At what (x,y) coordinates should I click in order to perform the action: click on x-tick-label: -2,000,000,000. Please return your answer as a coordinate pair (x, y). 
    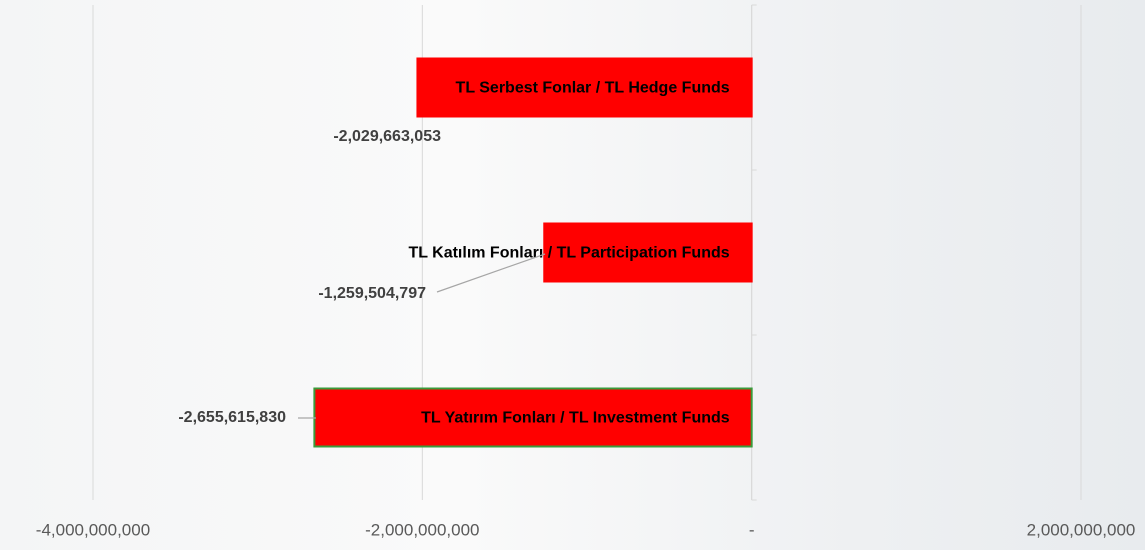
    Looking at the image, I should click on (422, 529).